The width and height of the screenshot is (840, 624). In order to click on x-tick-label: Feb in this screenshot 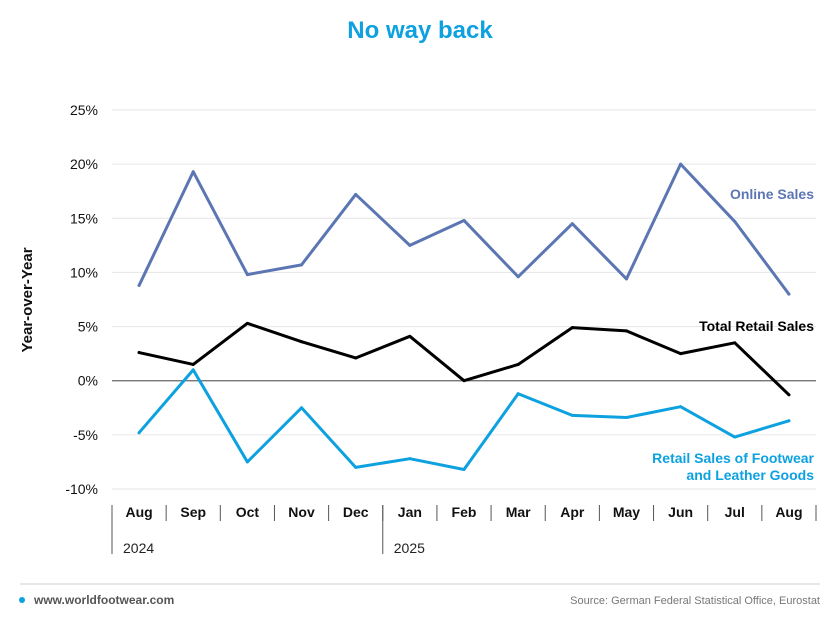, I will do `click(464, 512)`.